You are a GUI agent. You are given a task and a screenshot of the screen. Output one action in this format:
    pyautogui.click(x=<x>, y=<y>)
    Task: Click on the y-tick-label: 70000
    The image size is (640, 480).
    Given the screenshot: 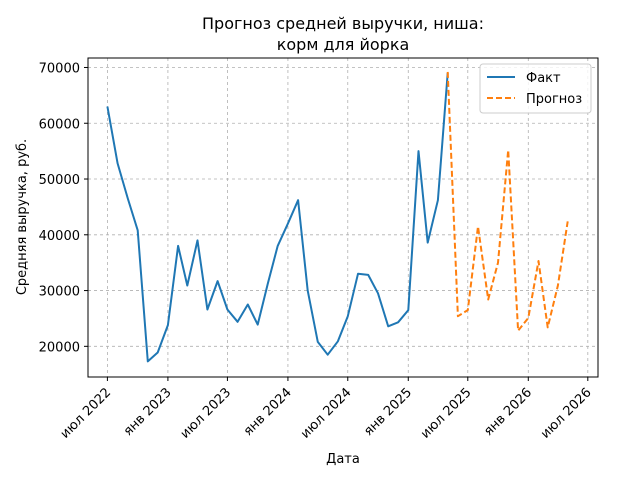 What is the action you would take?
    pyautogui.click(x=59, y=68)
    